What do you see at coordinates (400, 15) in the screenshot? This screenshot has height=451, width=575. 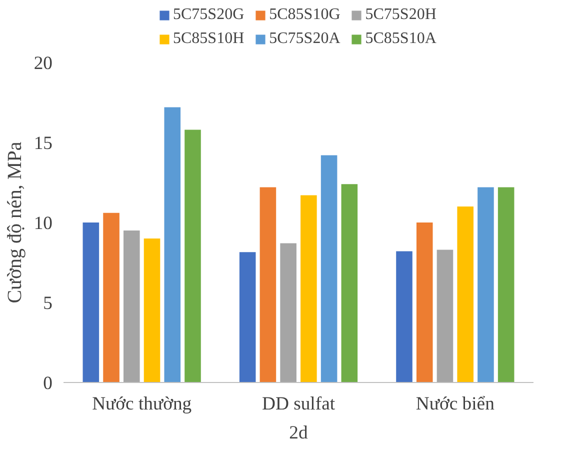 I see `legend-label: 5C75S20H` at bounding box center [400, 15].